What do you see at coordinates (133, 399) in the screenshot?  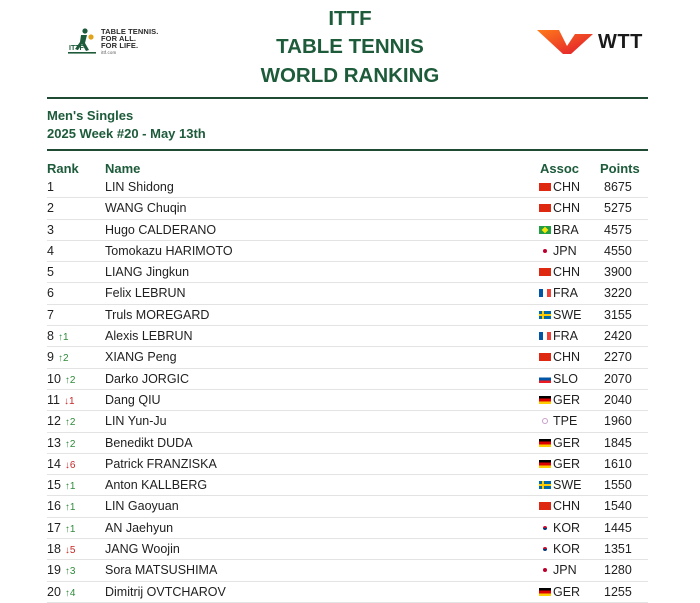 I see `player-name: Dang QIU` at bounding box center [133, 399].